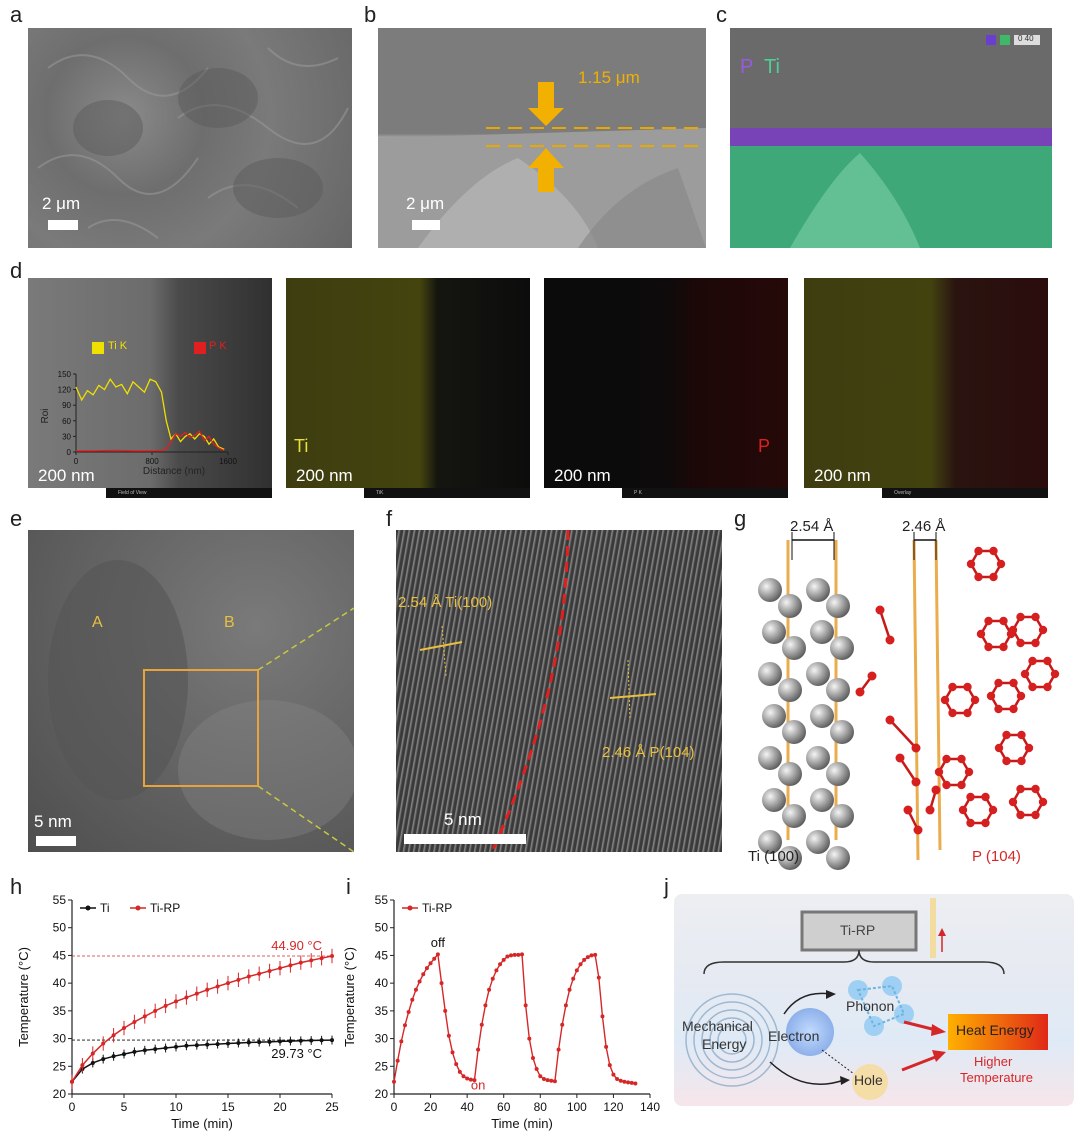 This screenshot has width=1080, height=1142. What do you see at coordinates (66, 421) in the screenshot?
I see `ytick-label-d: 60` at bounding box center [66, 421].